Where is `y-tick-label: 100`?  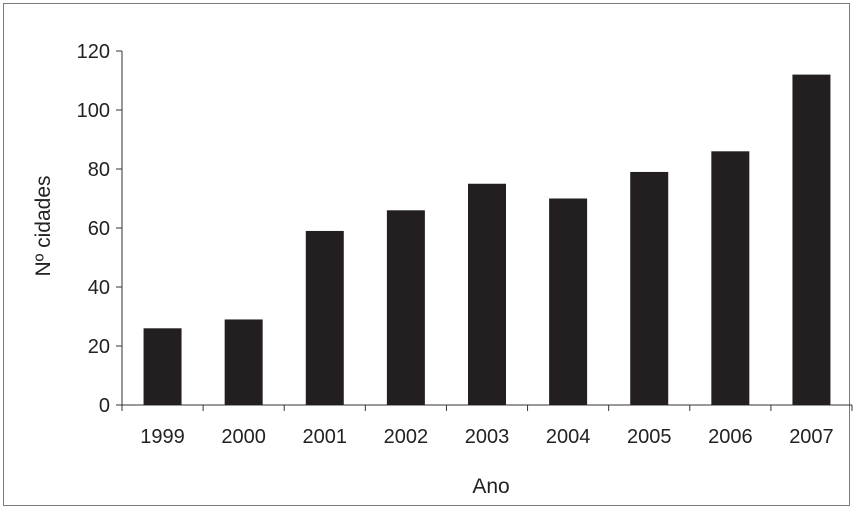 y-tick-label: 100 is located at coordinates (93, 111).